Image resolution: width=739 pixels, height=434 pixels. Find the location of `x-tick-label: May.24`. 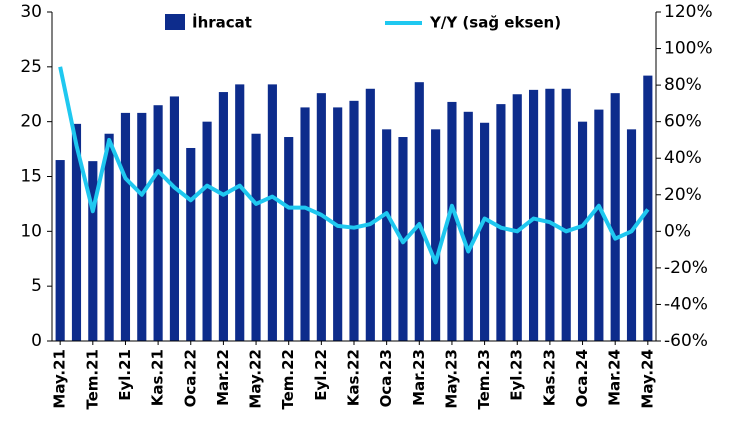

x-tick-label: May.24 is located at coordinates (647, 379).